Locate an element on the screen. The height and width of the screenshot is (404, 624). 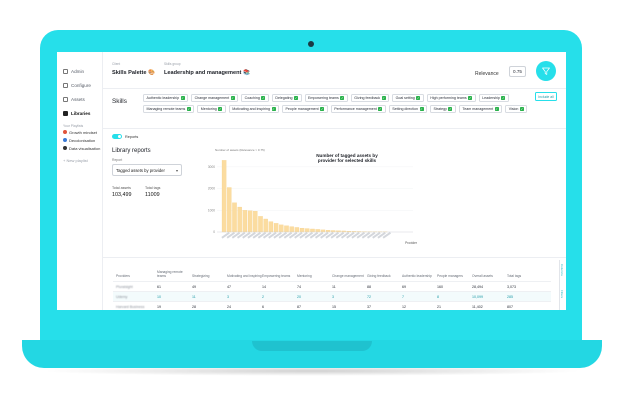
skills-group-label: Skills group is located at coordinates (172, 64).